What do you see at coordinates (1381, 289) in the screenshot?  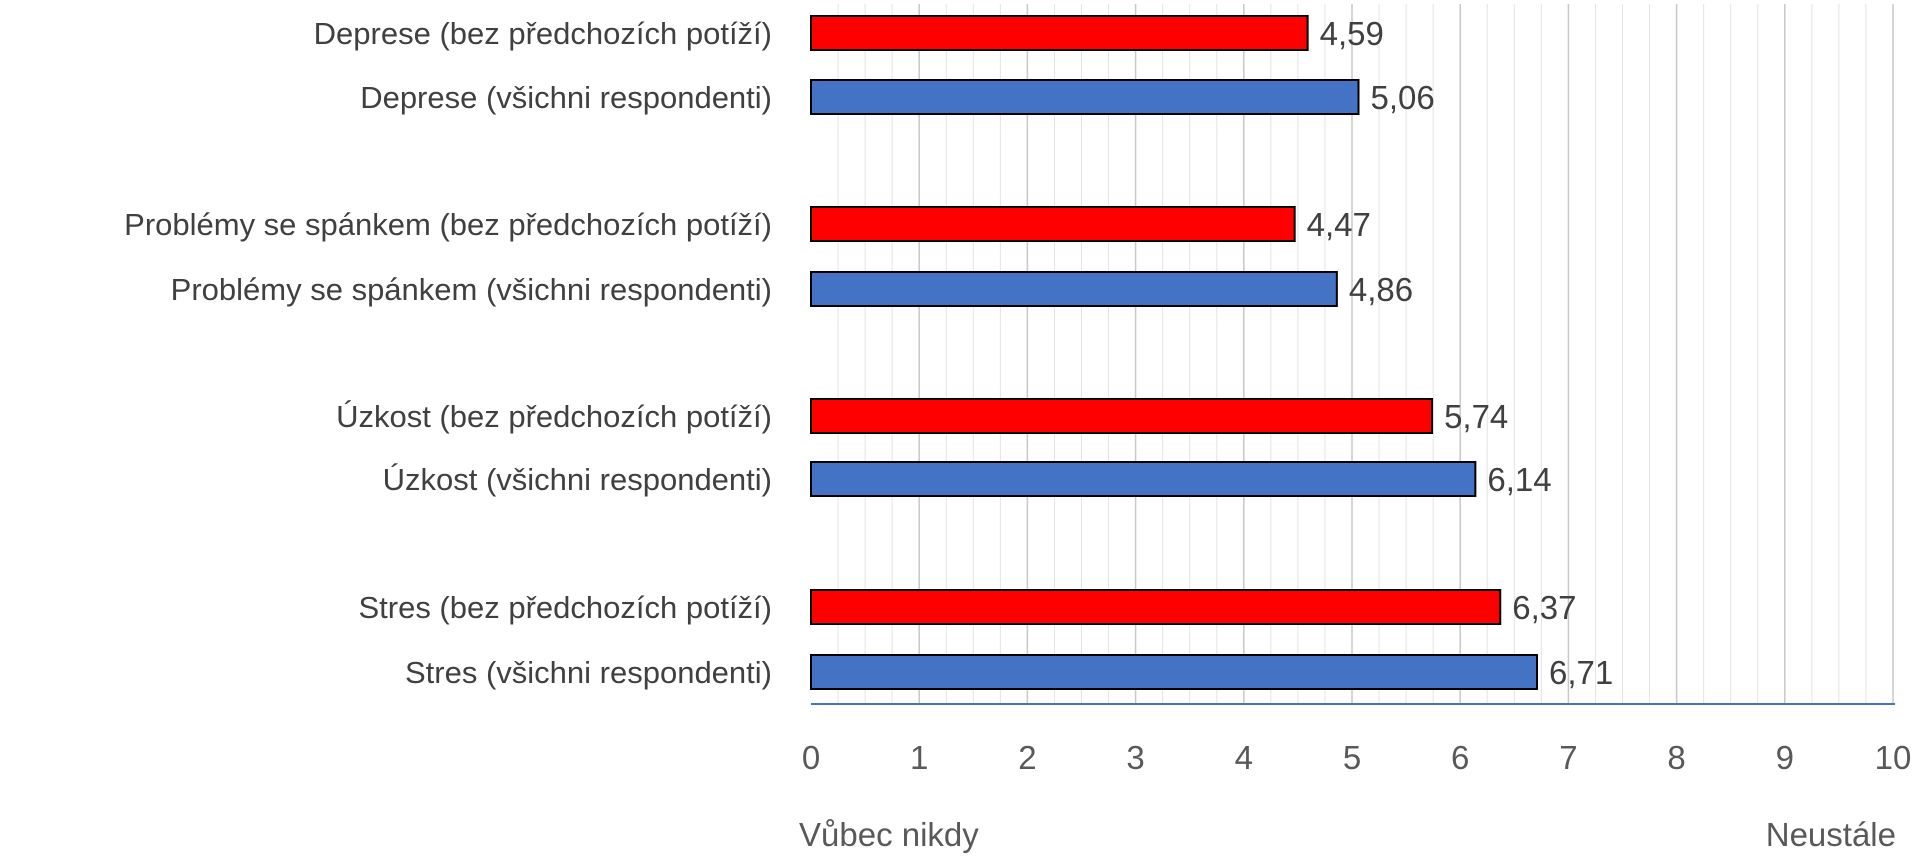 I see `data-label: 4,86` at bounding box center [1381, 289].